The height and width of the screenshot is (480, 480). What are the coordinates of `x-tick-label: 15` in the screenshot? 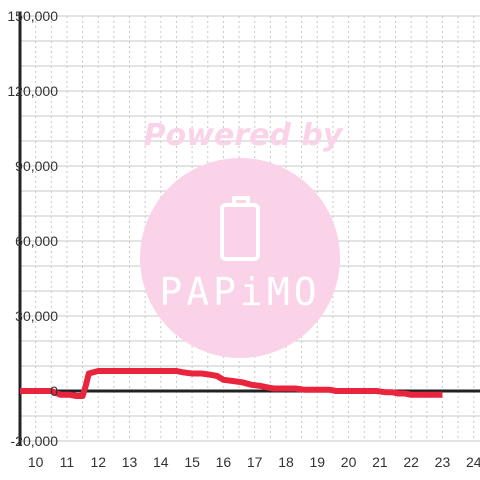 It's located at (192, 462).